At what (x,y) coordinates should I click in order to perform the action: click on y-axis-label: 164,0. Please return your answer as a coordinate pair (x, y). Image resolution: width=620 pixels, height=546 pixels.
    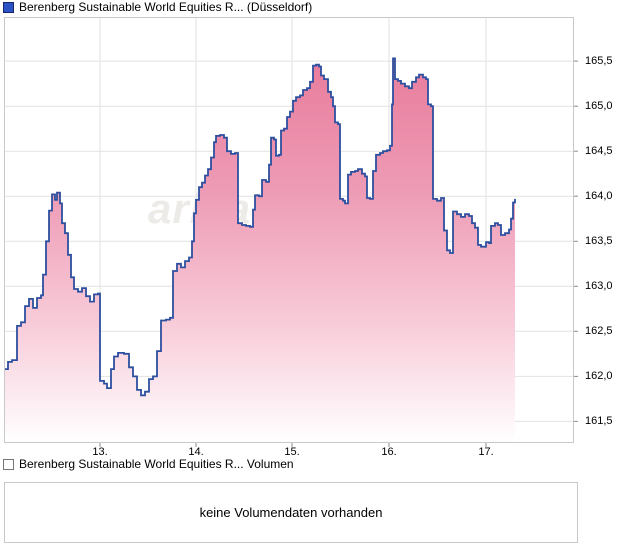
    Looking at the image, I should click on (599, 196).